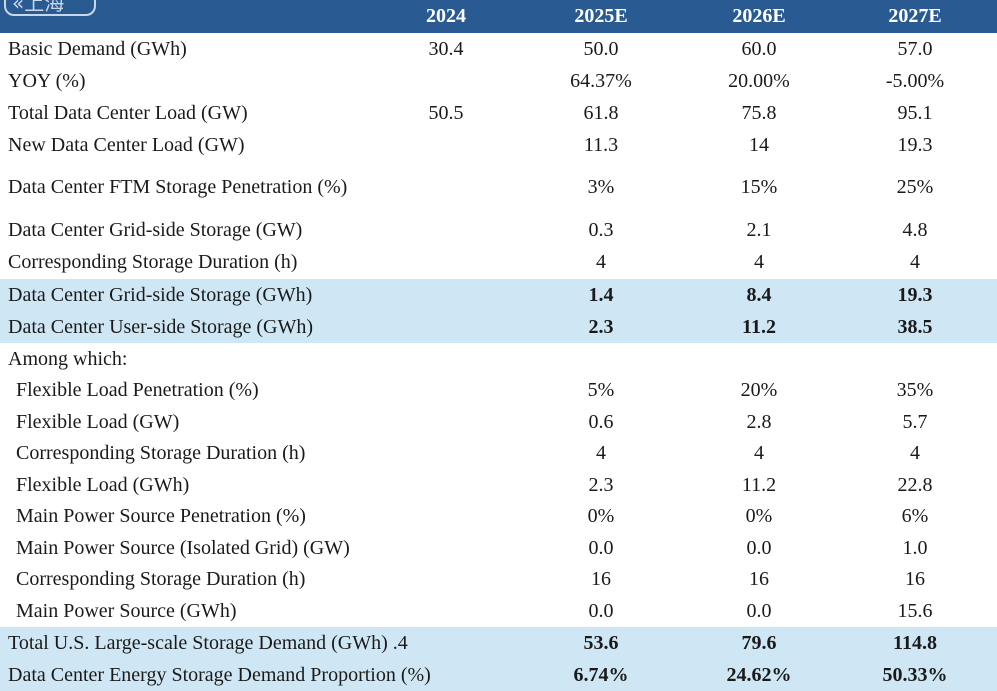  I want to click on table-row: Flexible Load Penetration (%) 5% 20% 35%, so click(498, 390).